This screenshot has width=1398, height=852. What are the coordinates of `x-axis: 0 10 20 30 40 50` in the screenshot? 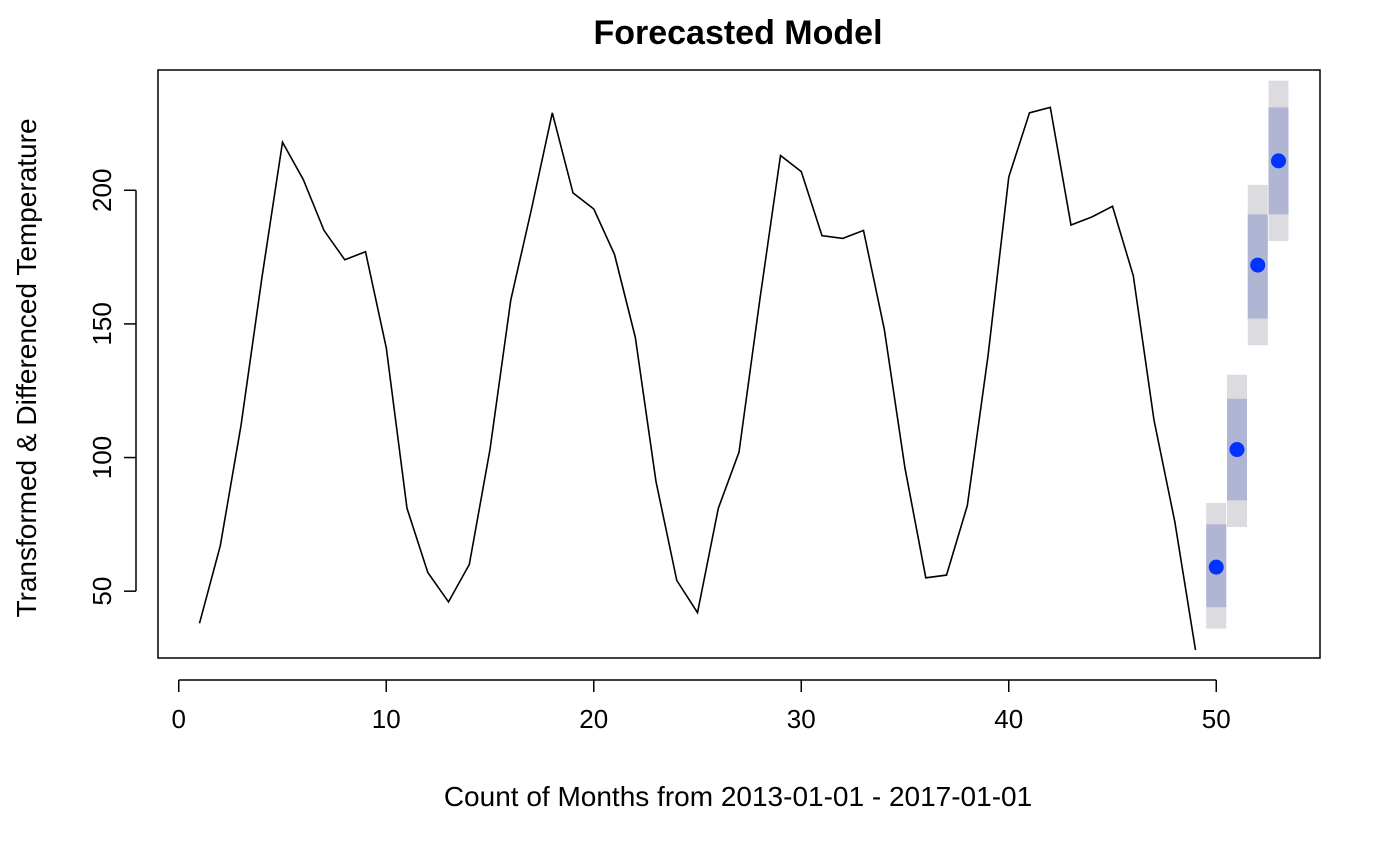 It's located at (701, 706).